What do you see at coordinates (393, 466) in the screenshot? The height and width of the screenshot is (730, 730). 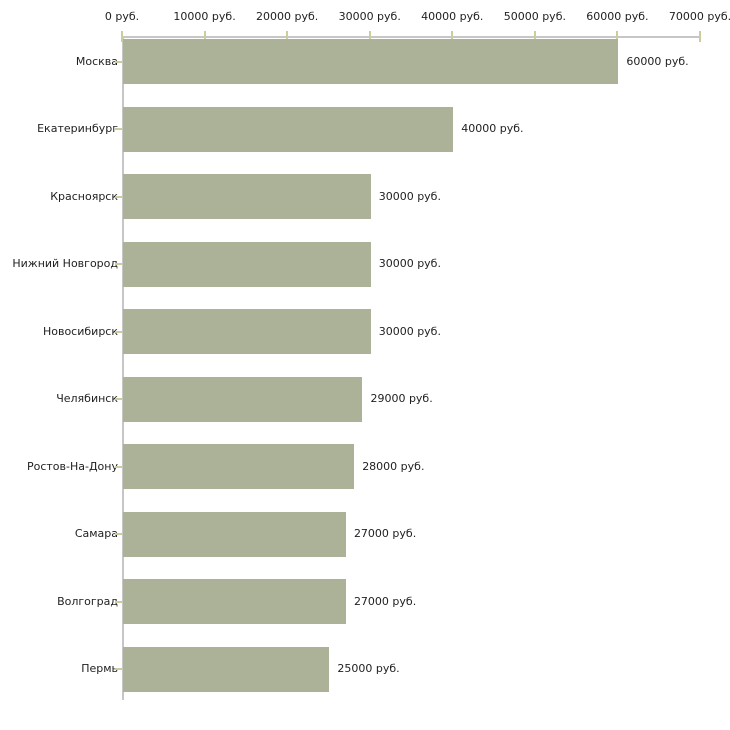 I see `bar-value-label: 28000 руб.` at bounding box center [393, 466].